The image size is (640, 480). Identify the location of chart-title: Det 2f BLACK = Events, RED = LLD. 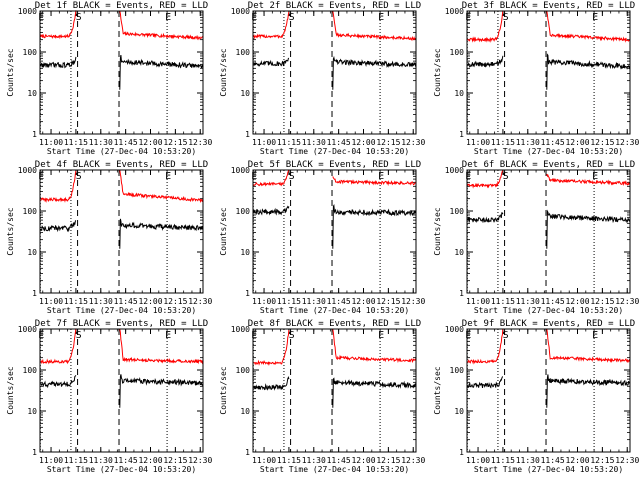
(334, 6).